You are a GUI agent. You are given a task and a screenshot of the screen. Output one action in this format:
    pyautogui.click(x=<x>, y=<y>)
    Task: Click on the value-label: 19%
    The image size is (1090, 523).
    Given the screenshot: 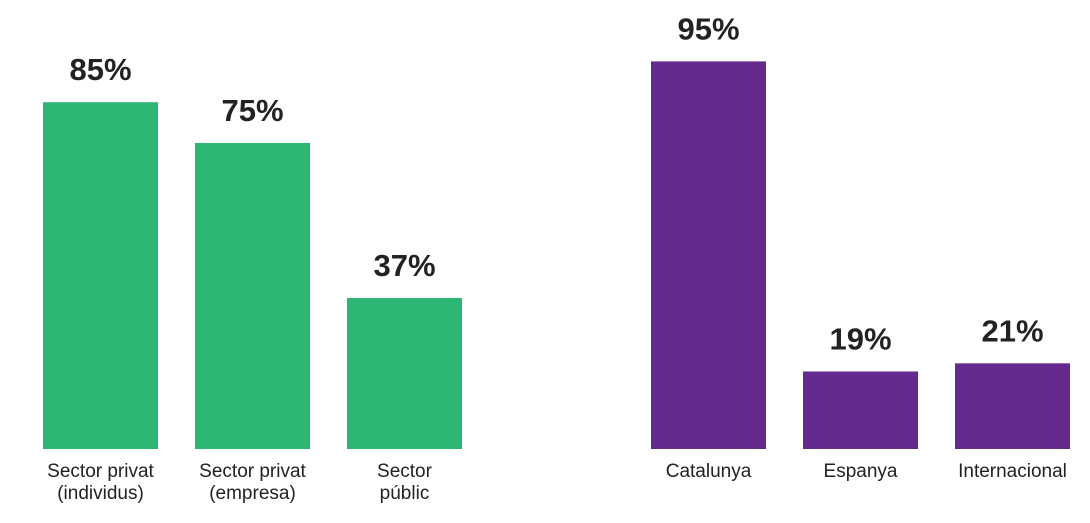 What is the action you would take?
    pyautogui.click(x=860, y=338)
    